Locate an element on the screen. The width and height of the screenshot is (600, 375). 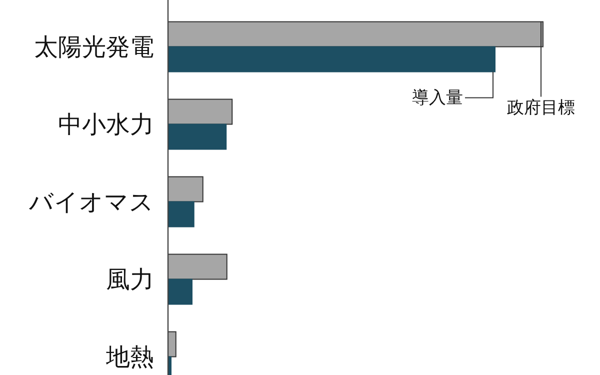
y-tick-label: 中小水力 is located at coordinates (106, 124).